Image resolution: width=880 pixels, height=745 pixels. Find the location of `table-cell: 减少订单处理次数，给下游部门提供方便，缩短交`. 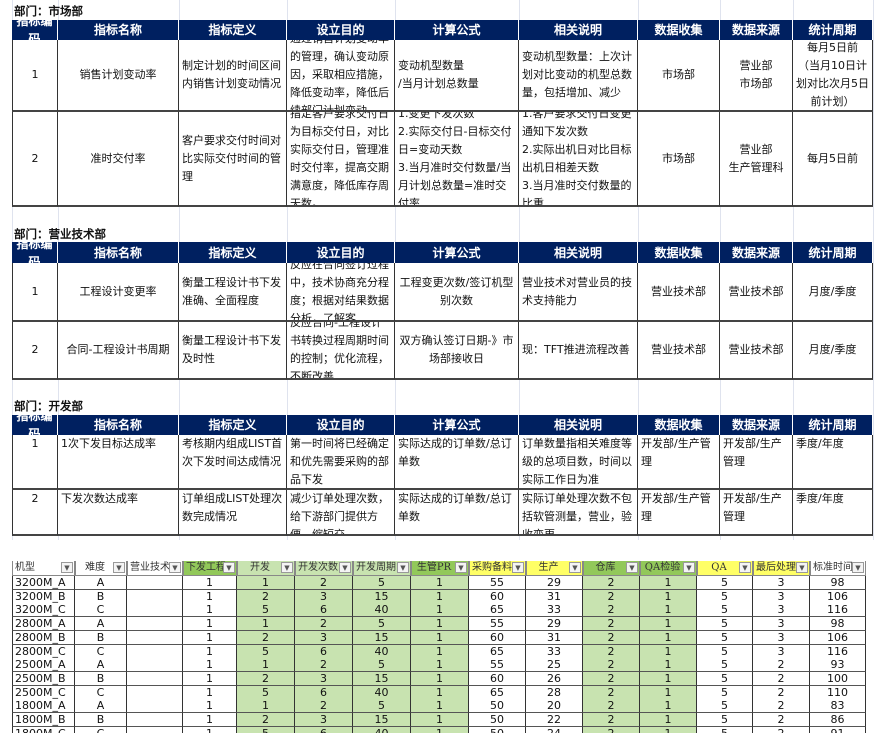

table-cell: 减少订单处理次数，给下游部门提供方便，缩短交 is located at coordinates (341, 513).